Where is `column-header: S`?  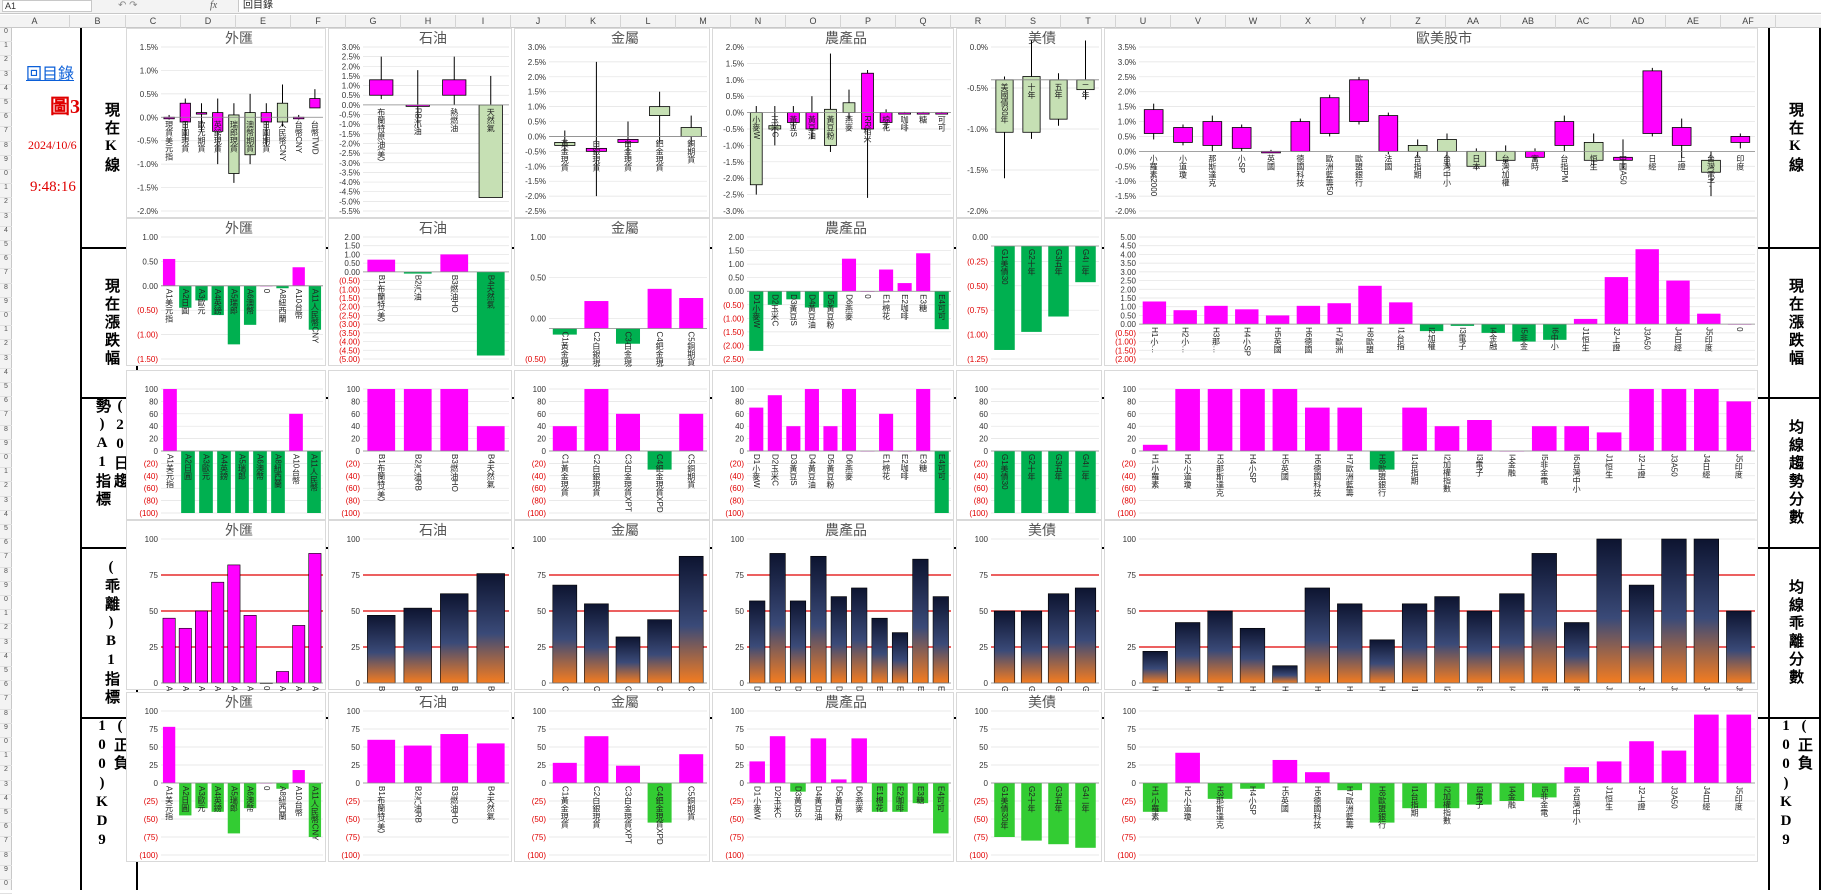 column-header: S is located at coordinates (1033, 21).